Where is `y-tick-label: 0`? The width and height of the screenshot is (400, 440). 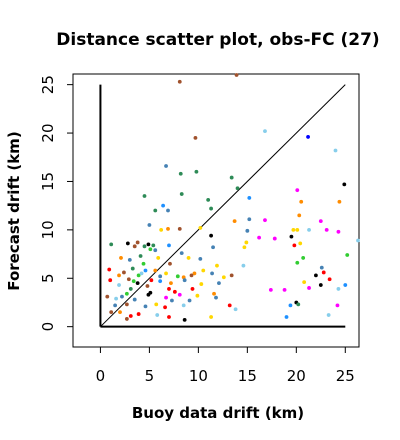 y-tick-label: 0 is located at coordinates (48, 327).